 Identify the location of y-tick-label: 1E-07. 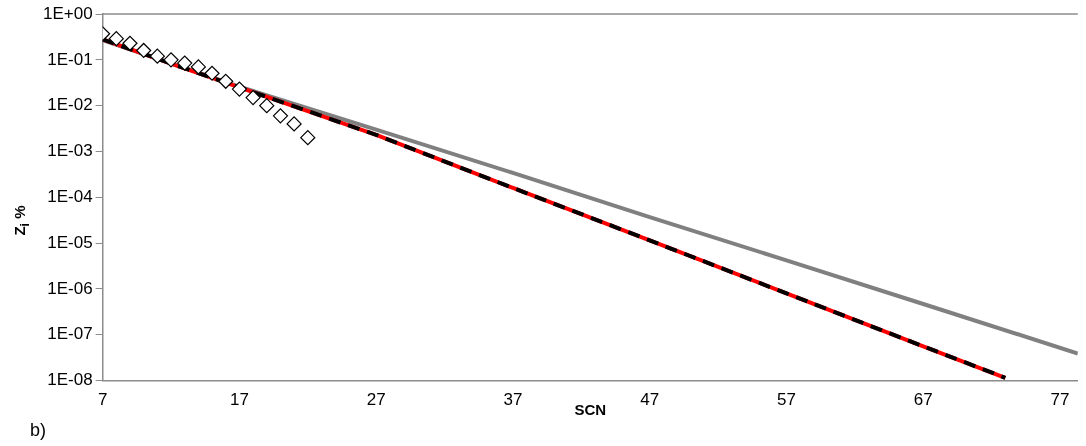
(70, 334).